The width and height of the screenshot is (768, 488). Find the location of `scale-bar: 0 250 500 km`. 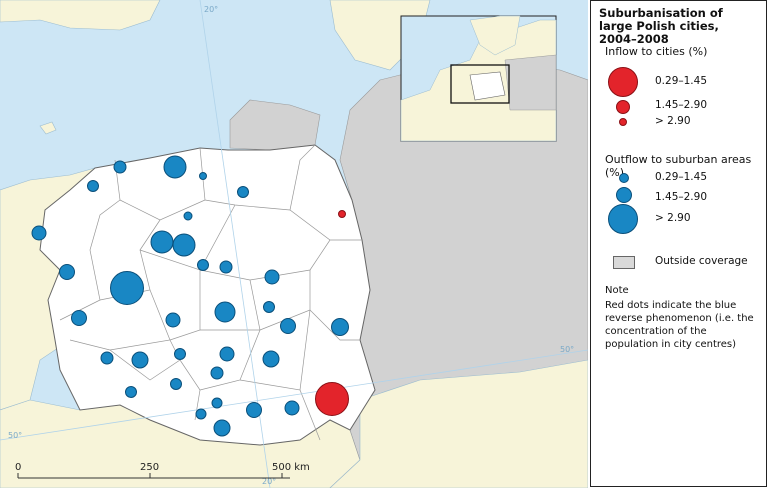

scale-bar: 0 250 500 km is located at coordinates (162, 470).